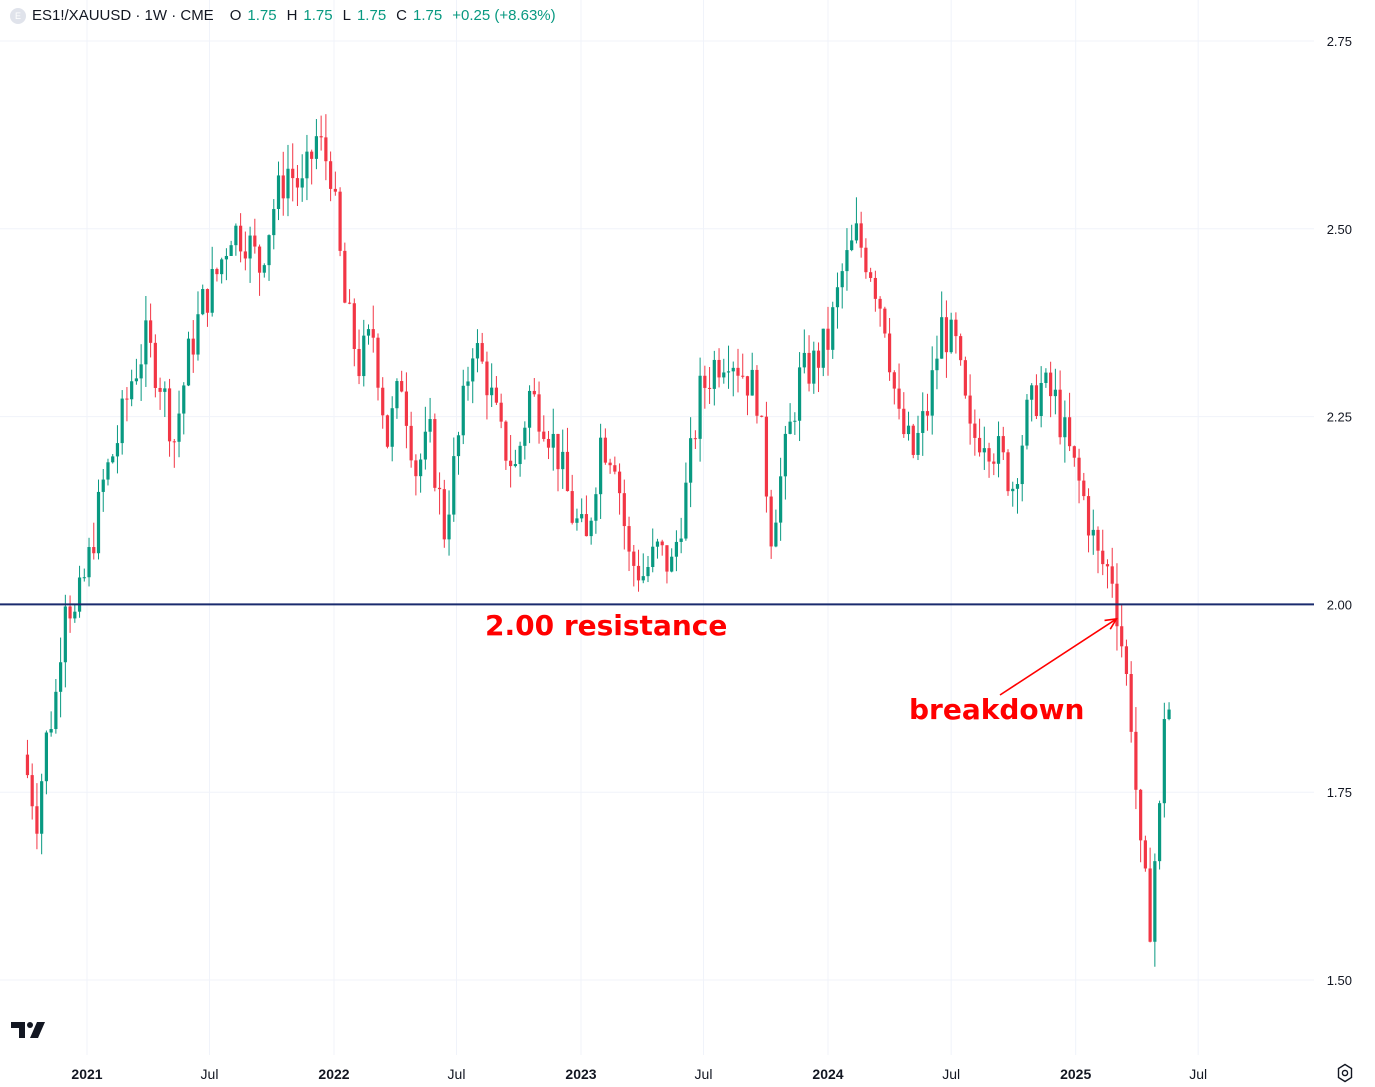 This screenshot has width=1375, height=1087. Describe the element at coordinates (827, 1074) in the screenshot. I see `time-tick-label: 2024` at that location.